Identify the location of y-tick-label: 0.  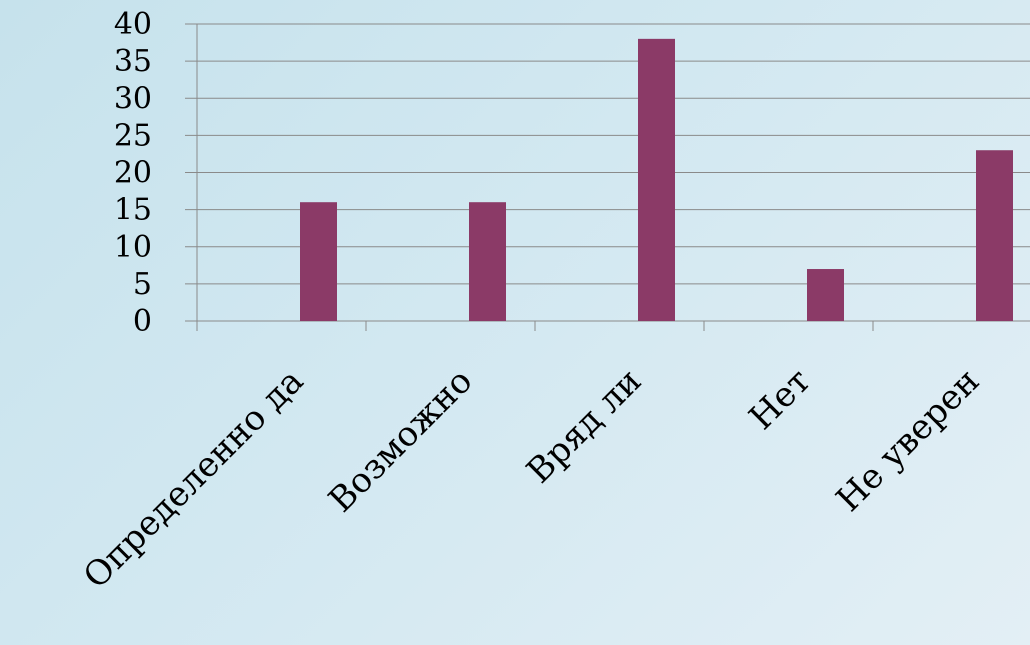
(142, 321).